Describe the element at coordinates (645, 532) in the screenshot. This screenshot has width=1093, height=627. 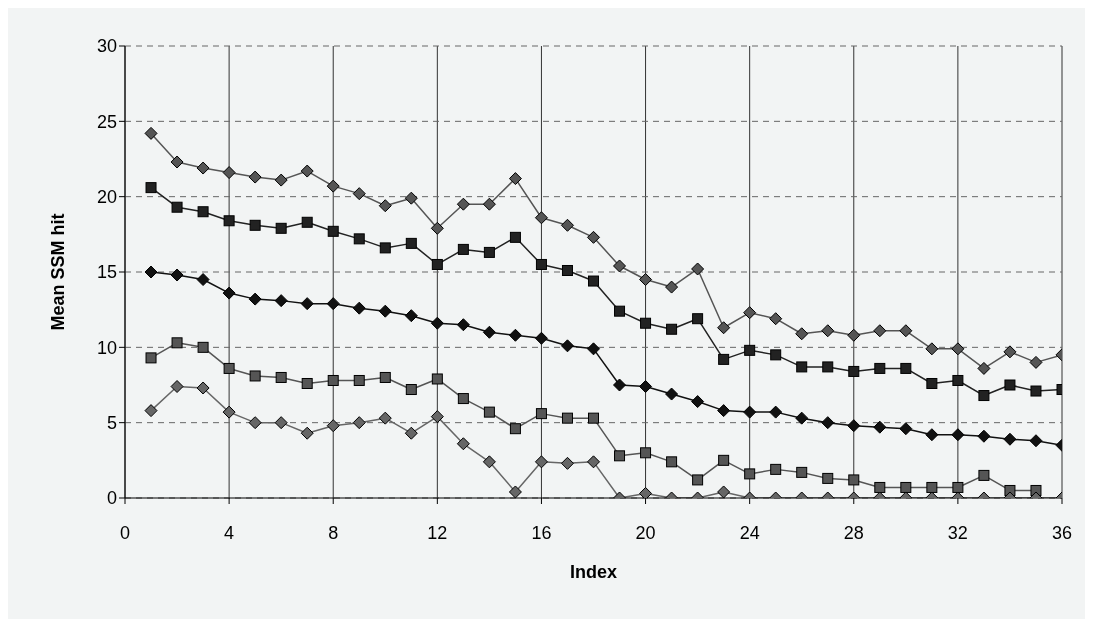
I see `x-tick-label: 20` at that location.